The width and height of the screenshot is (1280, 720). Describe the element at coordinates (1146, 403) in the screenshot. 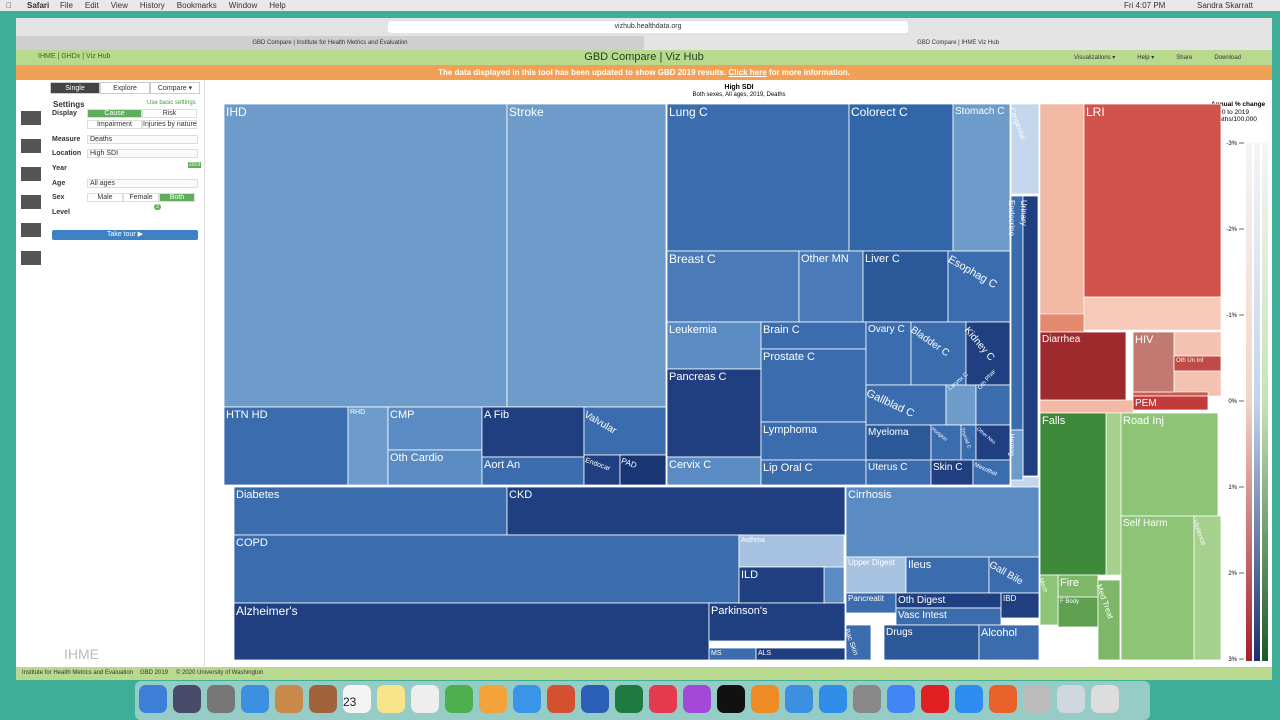

I see `cell-label: PEM` at that location.